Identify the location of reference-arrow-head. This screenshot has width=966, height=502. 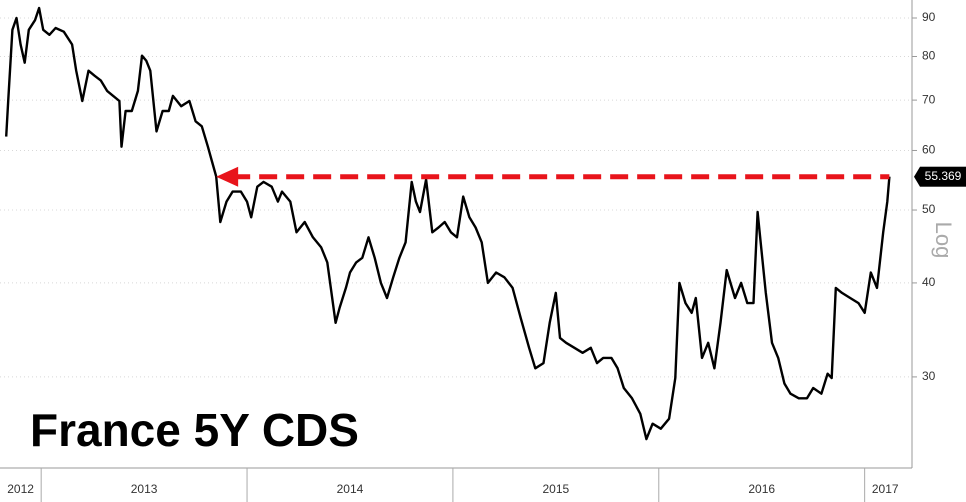
(227, 176).